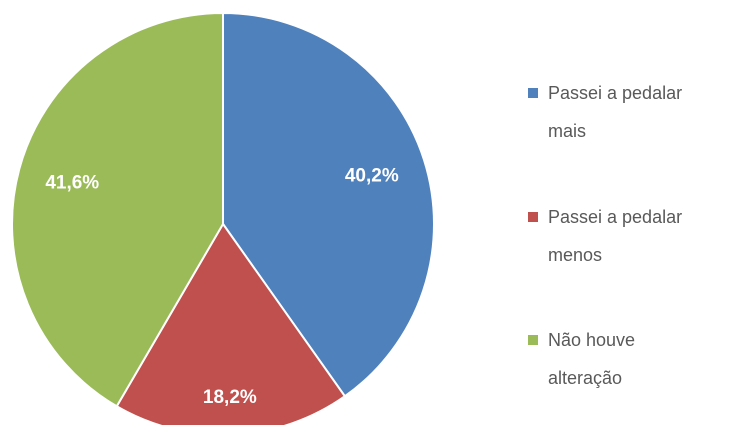  Describe the element at coordinates (372, 176) in the screenshot. I see `data-label: 40,2%` at that location.